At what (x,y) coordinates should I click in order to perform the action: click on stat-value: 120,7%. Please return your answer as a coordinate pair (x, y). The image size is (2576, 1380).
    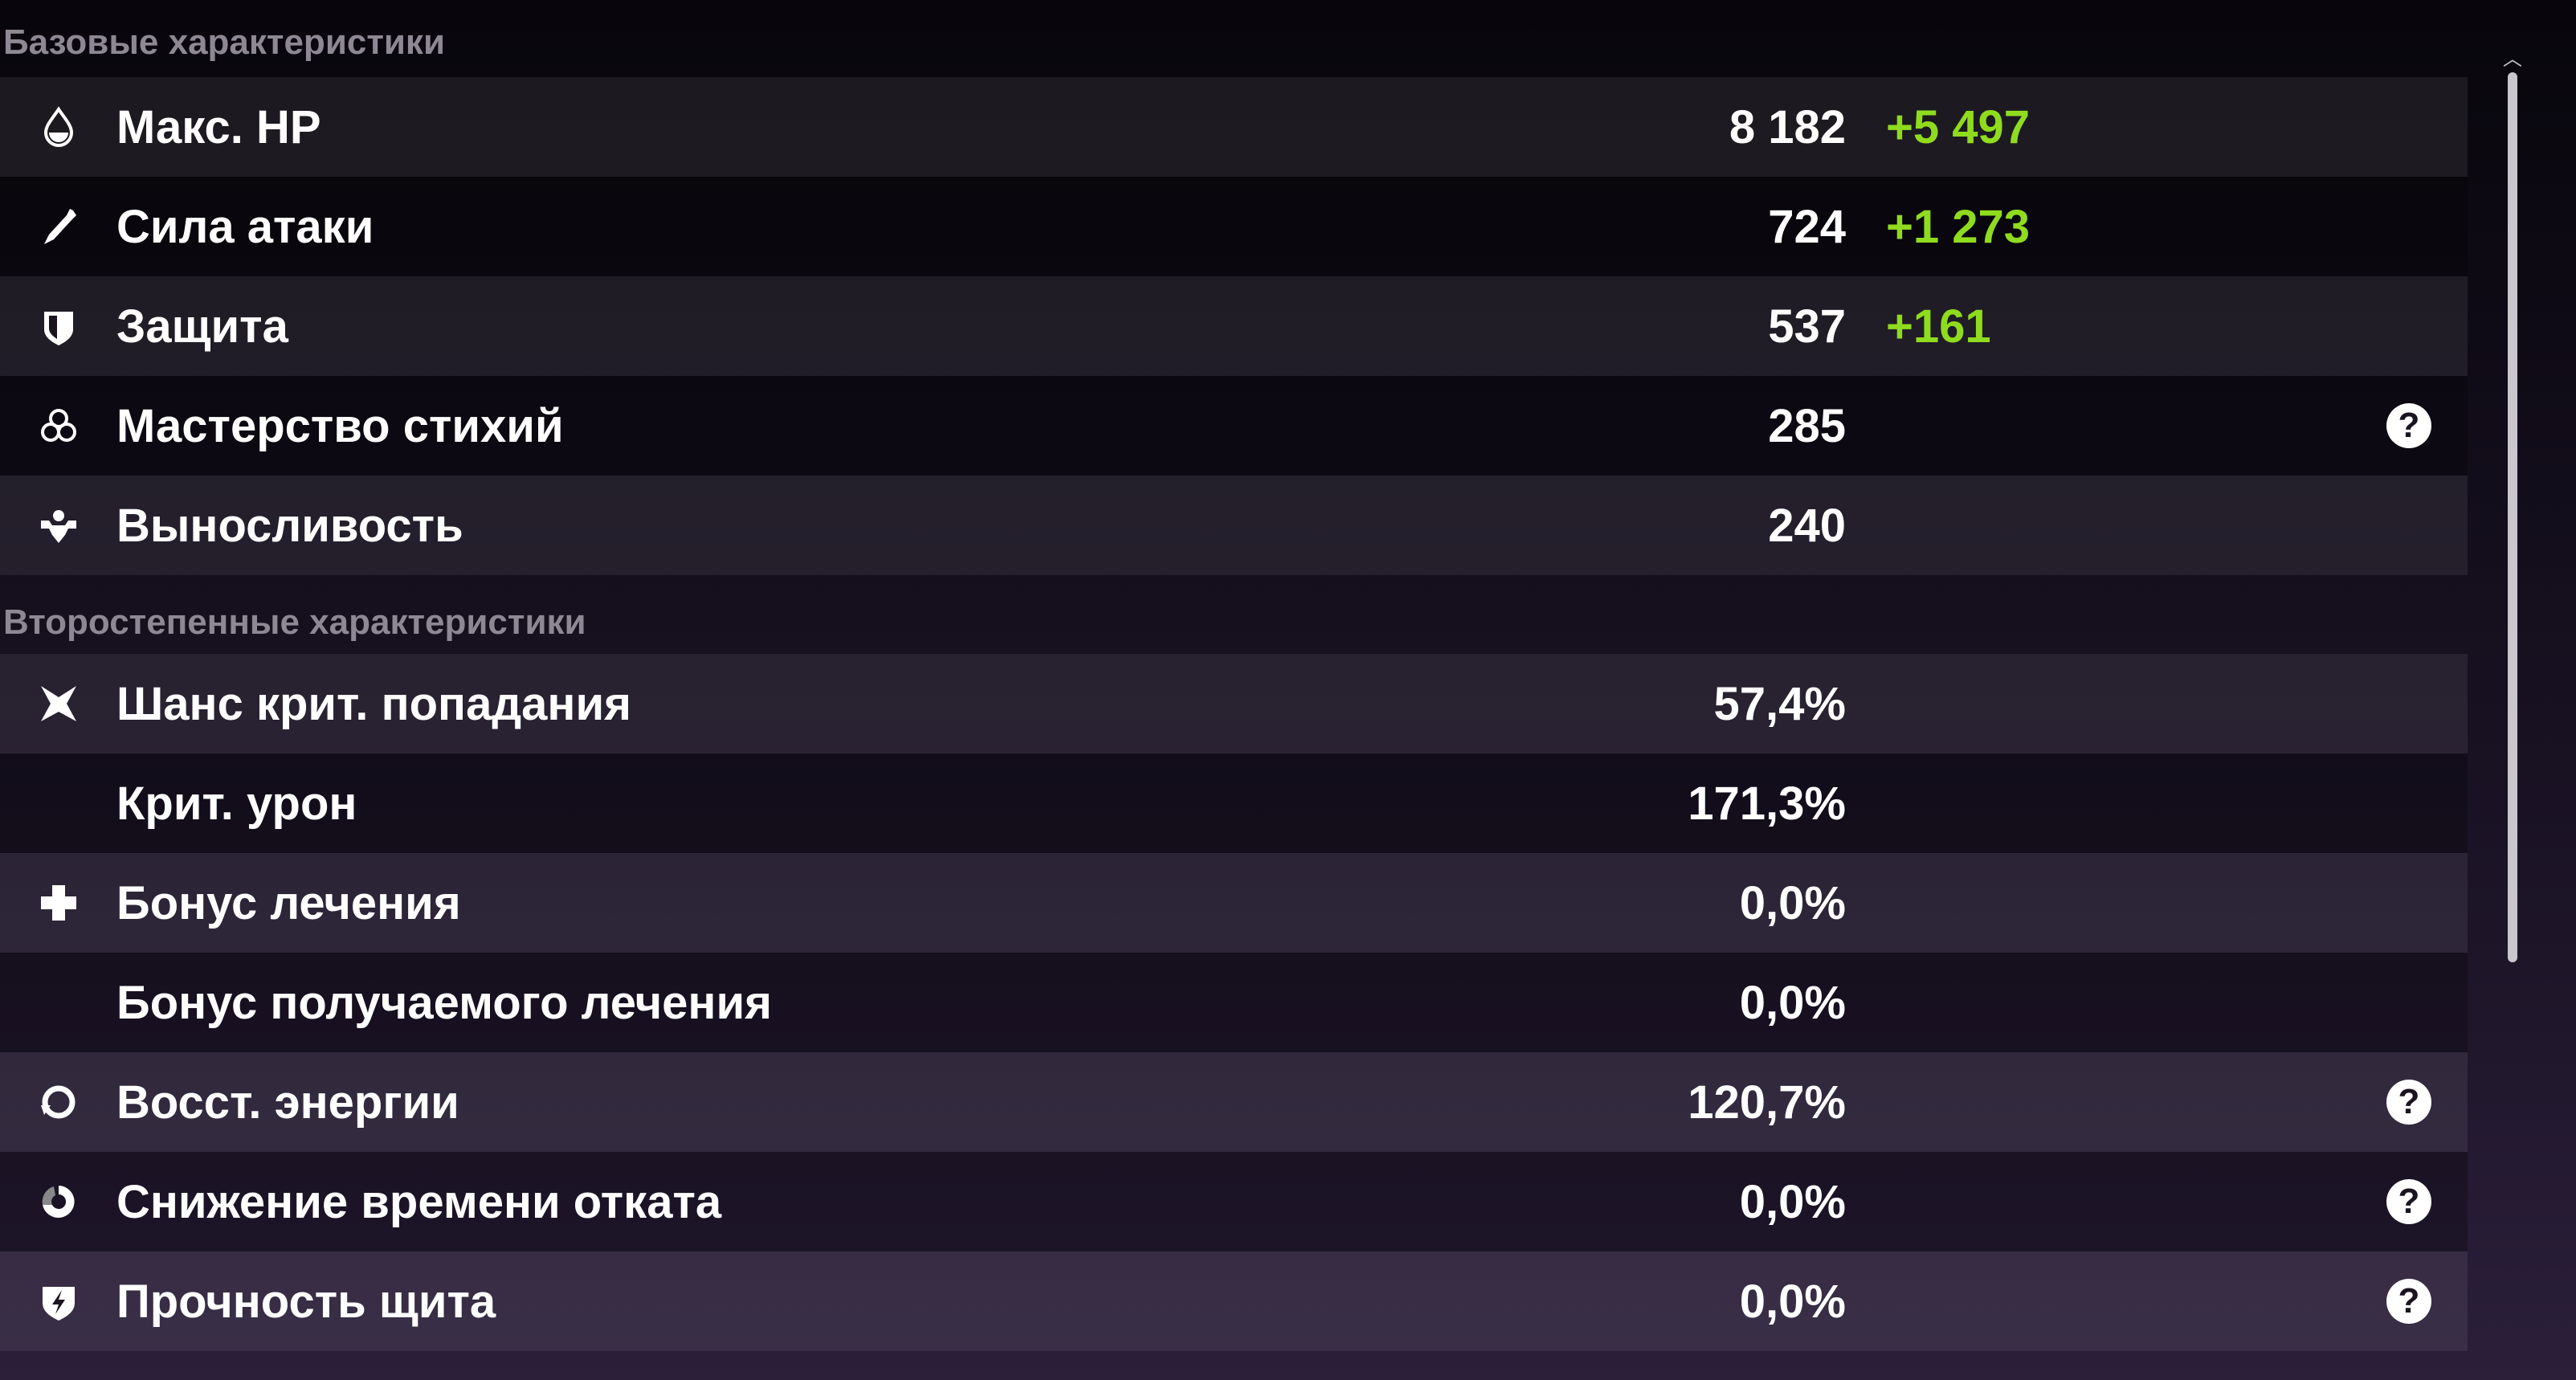
    Looking at the image, I should click on (1767, 1102).